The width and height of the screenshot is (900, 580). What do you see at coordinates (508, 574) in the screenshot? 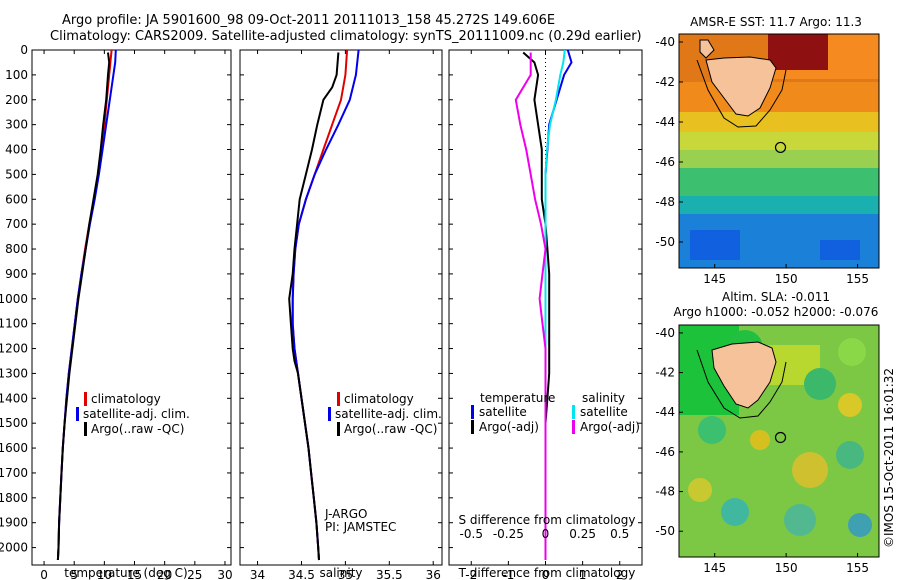
I see `tdiff-x-tick-label: -1` at bounding box center [508, 574].